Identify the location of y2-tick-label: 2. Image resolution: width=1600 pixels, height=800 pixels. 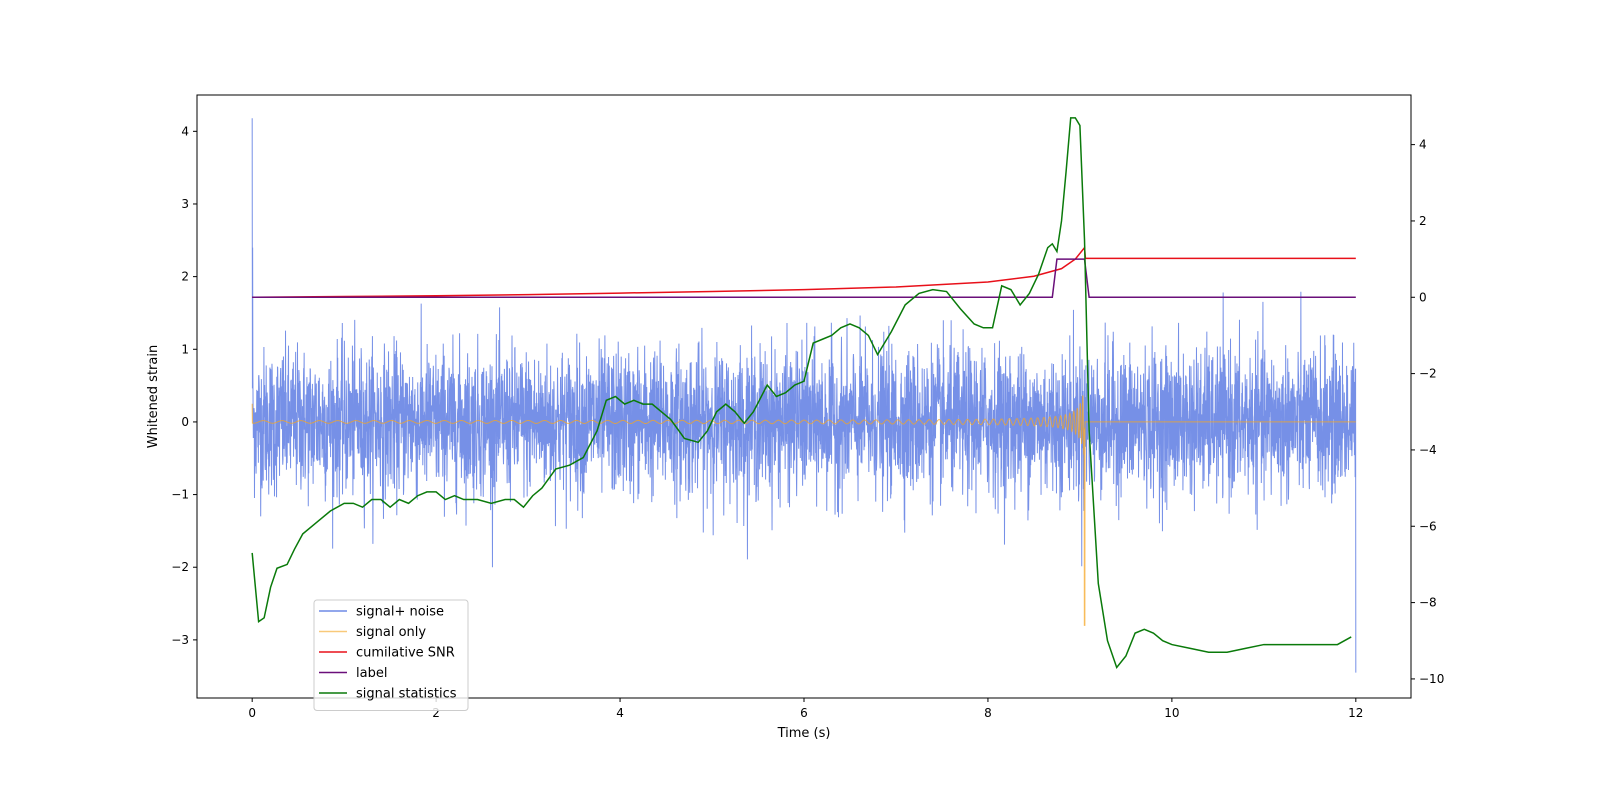
(1423, 221).